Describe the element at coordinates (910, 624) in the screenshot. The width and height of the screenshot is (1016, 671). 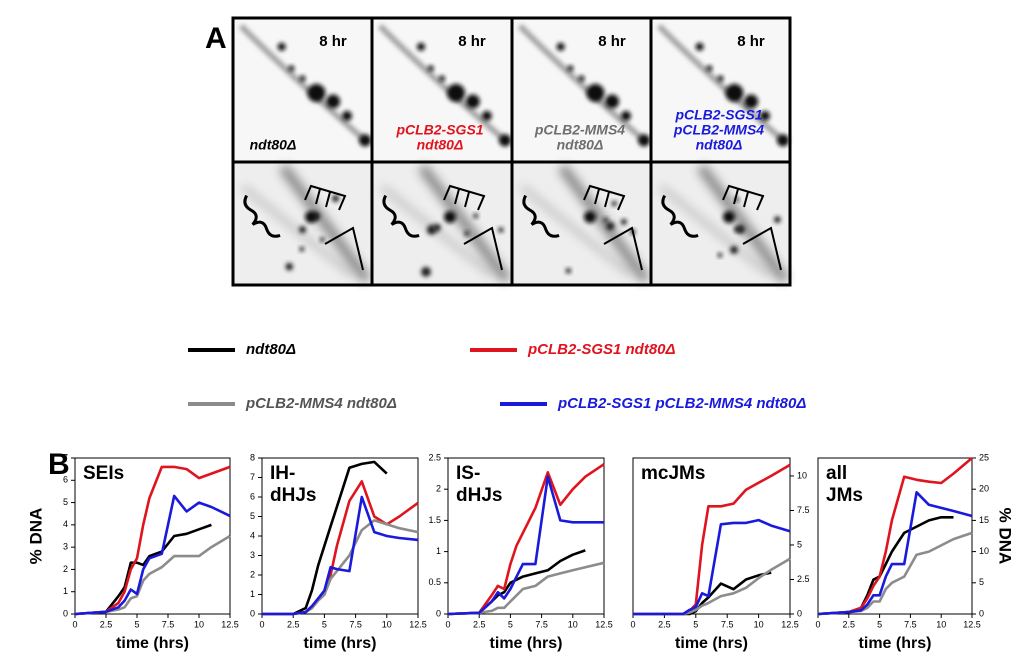
I see `x-tick-label: 7.5` at that location.